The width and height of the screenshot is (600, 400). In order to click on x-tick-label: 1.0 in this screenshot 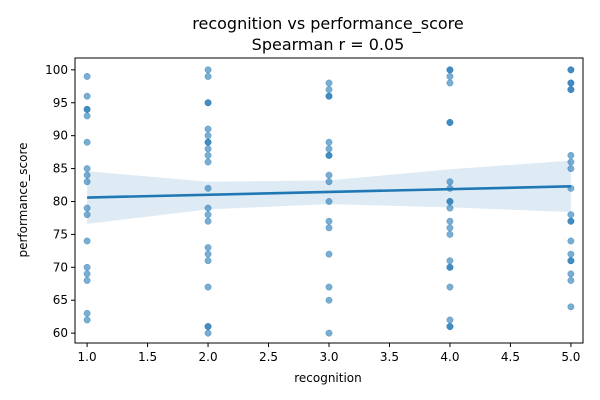, I will do `click(87, 357)`.